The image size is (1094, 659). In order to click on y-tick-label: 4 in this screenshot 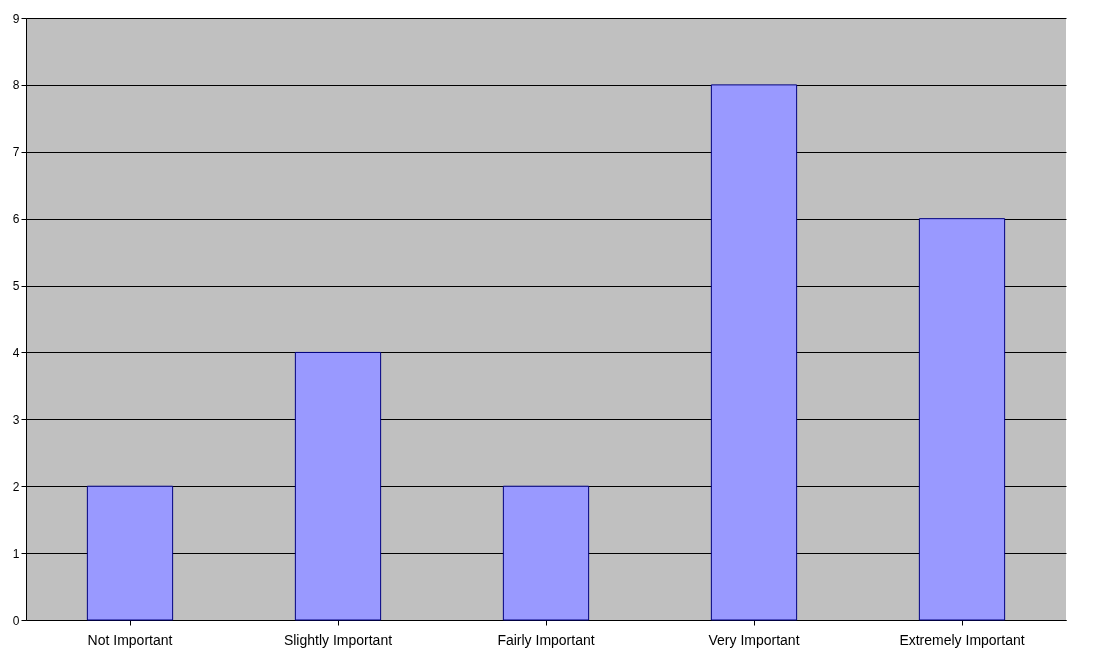, I will do `click(16, 352)`.